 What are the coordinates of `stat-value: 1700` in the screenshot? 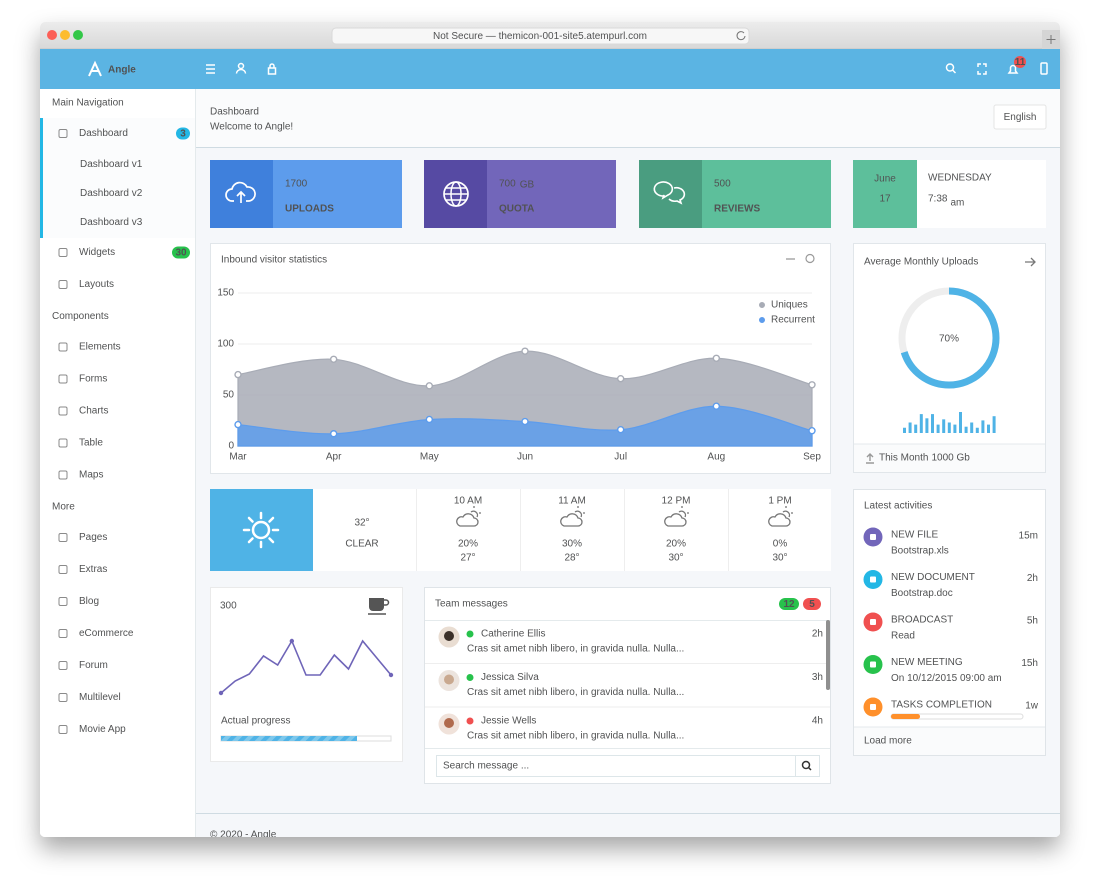 It's located at (296, 184).